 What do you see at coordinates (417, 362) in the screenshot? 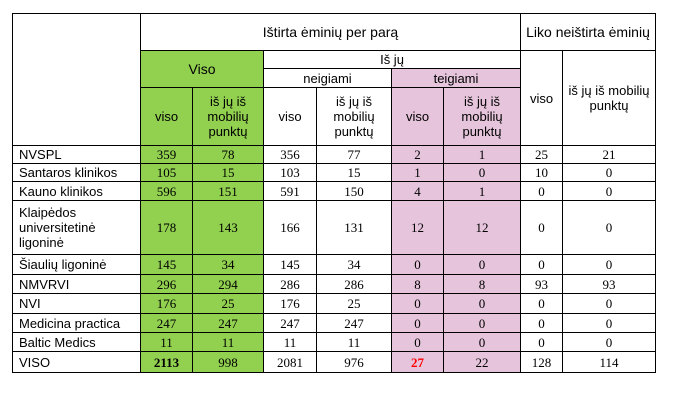
I see `positive-cell: 27` at bounding box center [417, 362].